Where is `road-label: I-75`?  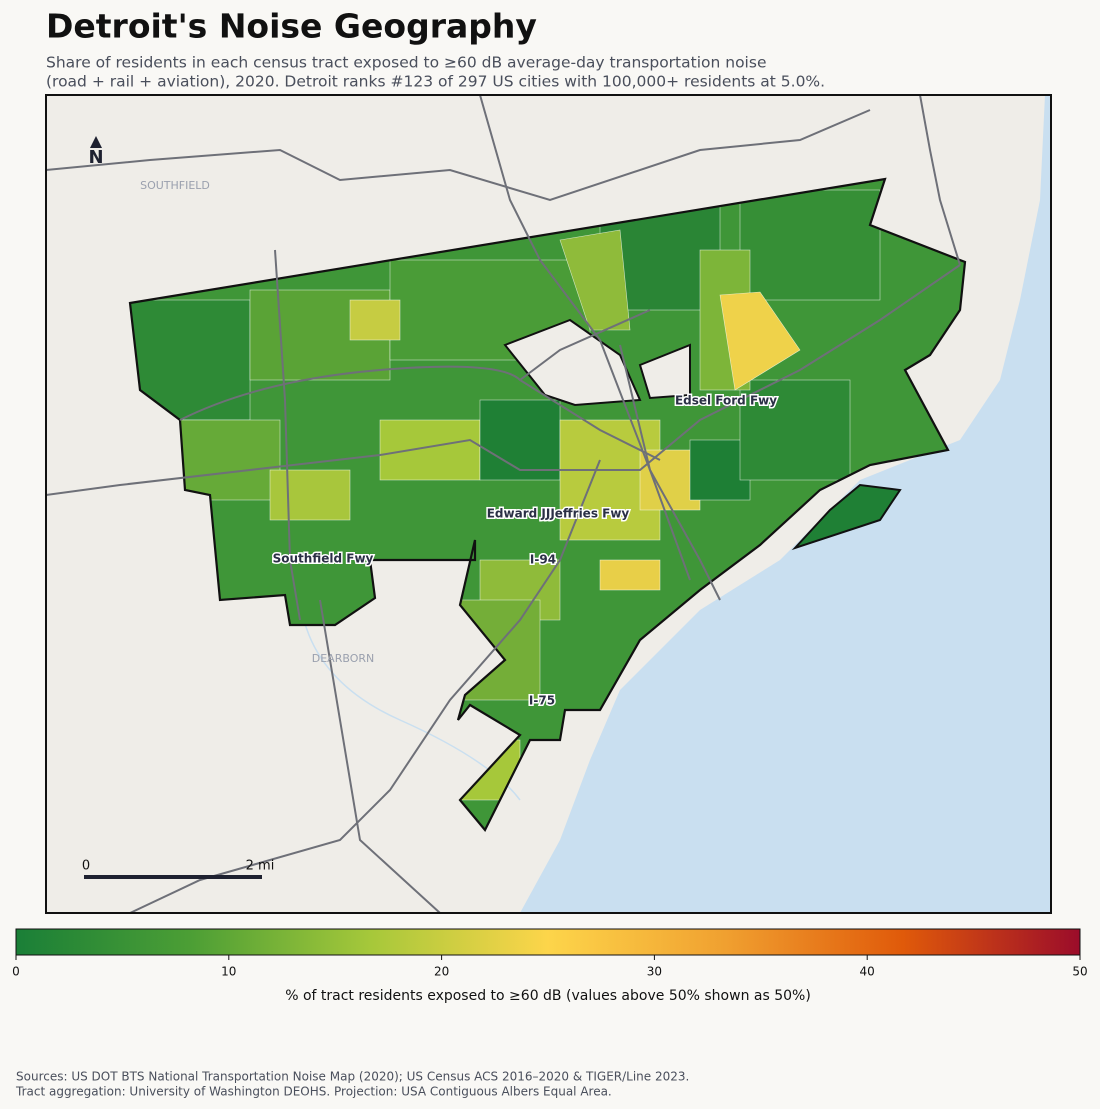 road-label: I-75 is located at coordinates (542, 701).